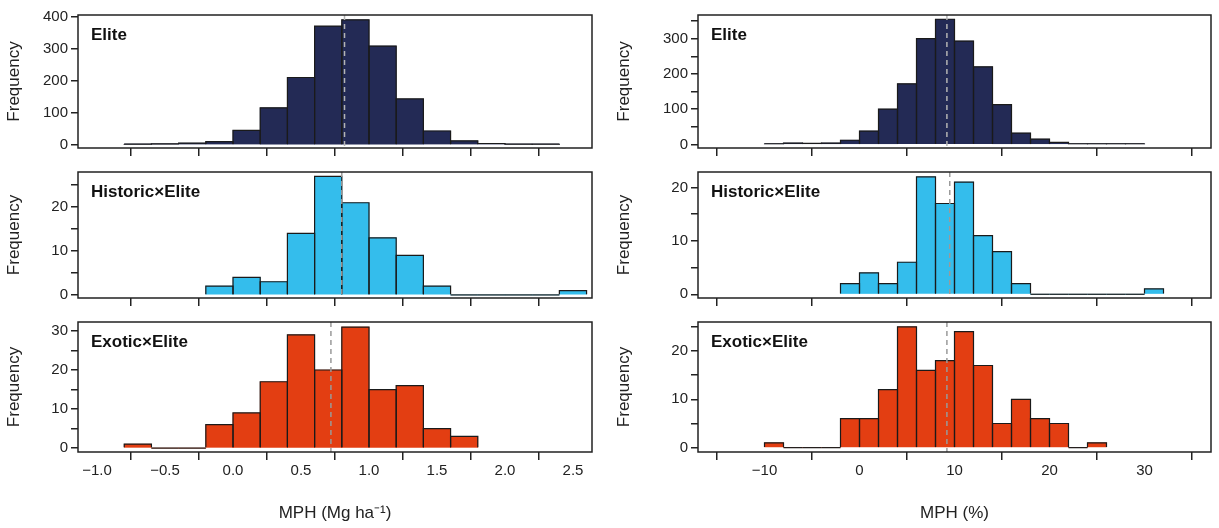 The width and height of the screenshot is (1219, 528). What do you see at coordinates (233, 470) in the screenshot?
I see `x-tick-label: 0.0` at bounding box center [233, 470].